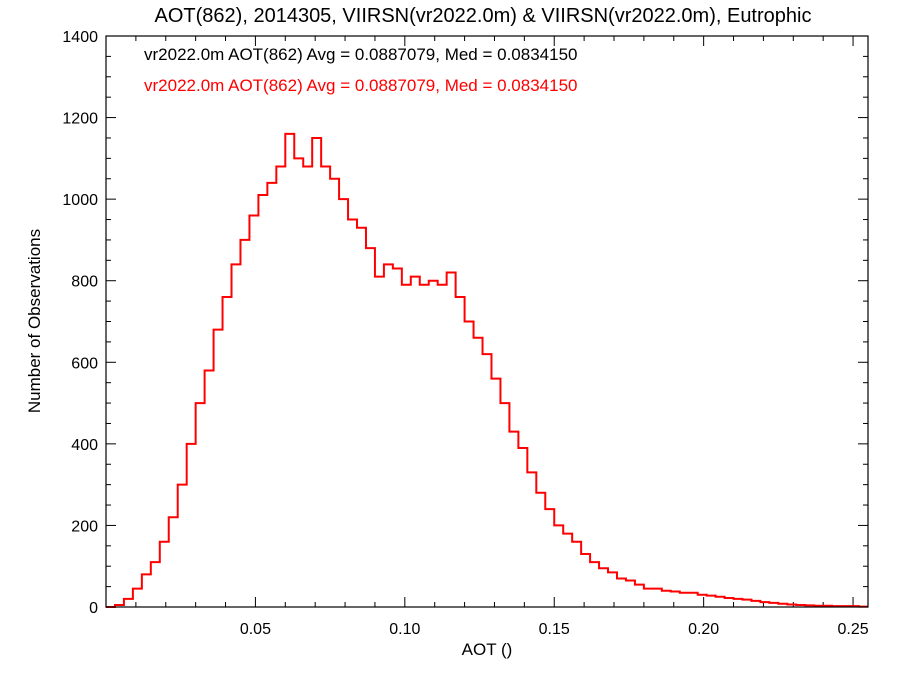  I want to click on x-tick-label: 0.25, so click(852, 629).